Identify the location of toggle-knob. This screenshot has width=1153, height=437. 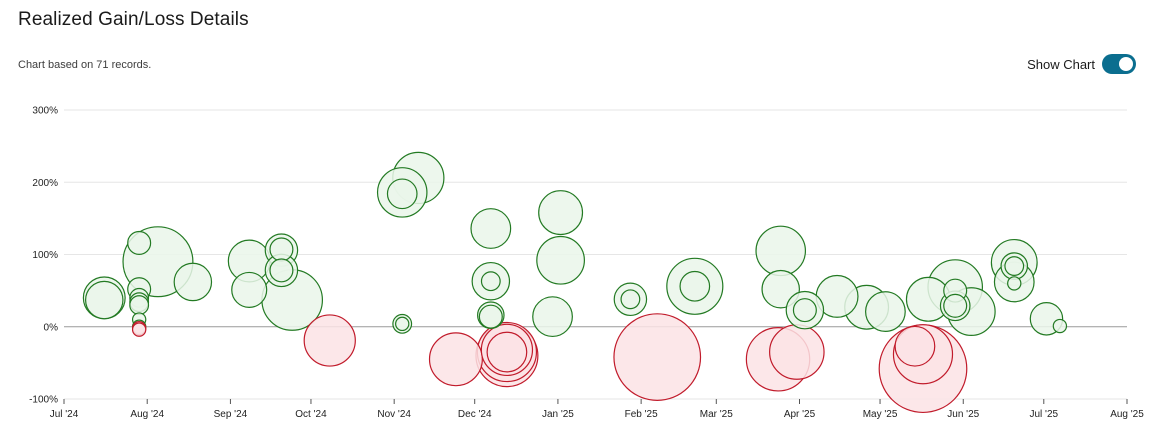
(1126, 64).